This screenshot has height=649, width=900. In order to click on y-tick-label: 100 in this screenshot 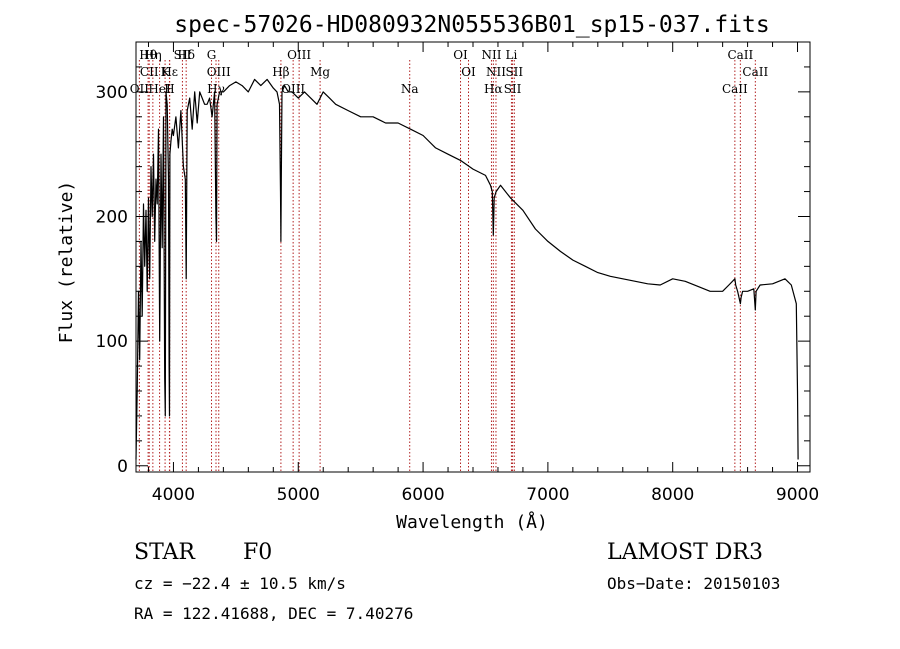, I will do `click(112, 342)`.